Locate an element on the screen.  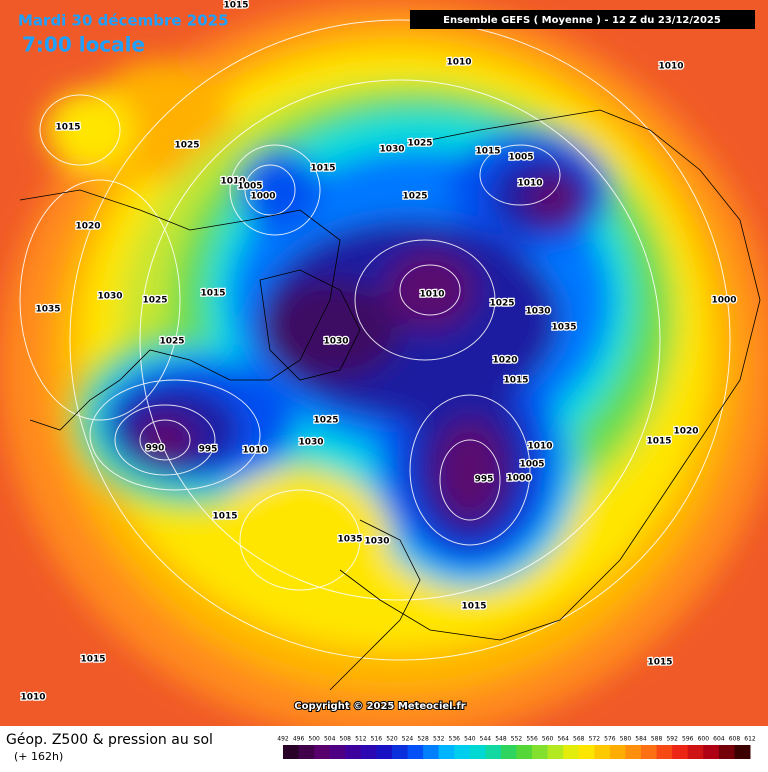
colorbar-label: 504 is located at coordinates (330, 739).